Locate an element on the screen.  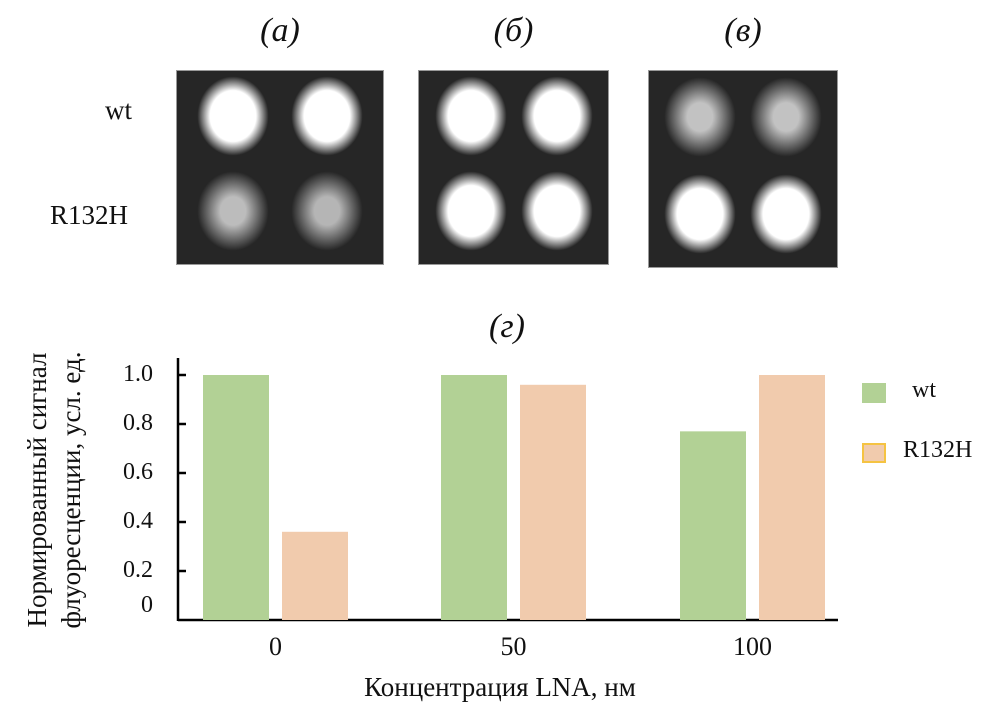
chart-title: (г) is located at coordinates (507, 326).